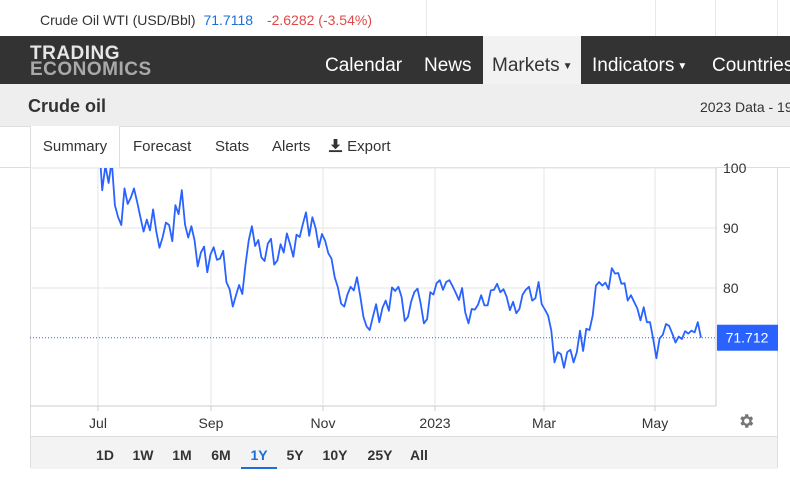  I want to click on nav-indicators: Indicators ▼, so click(639, 60).